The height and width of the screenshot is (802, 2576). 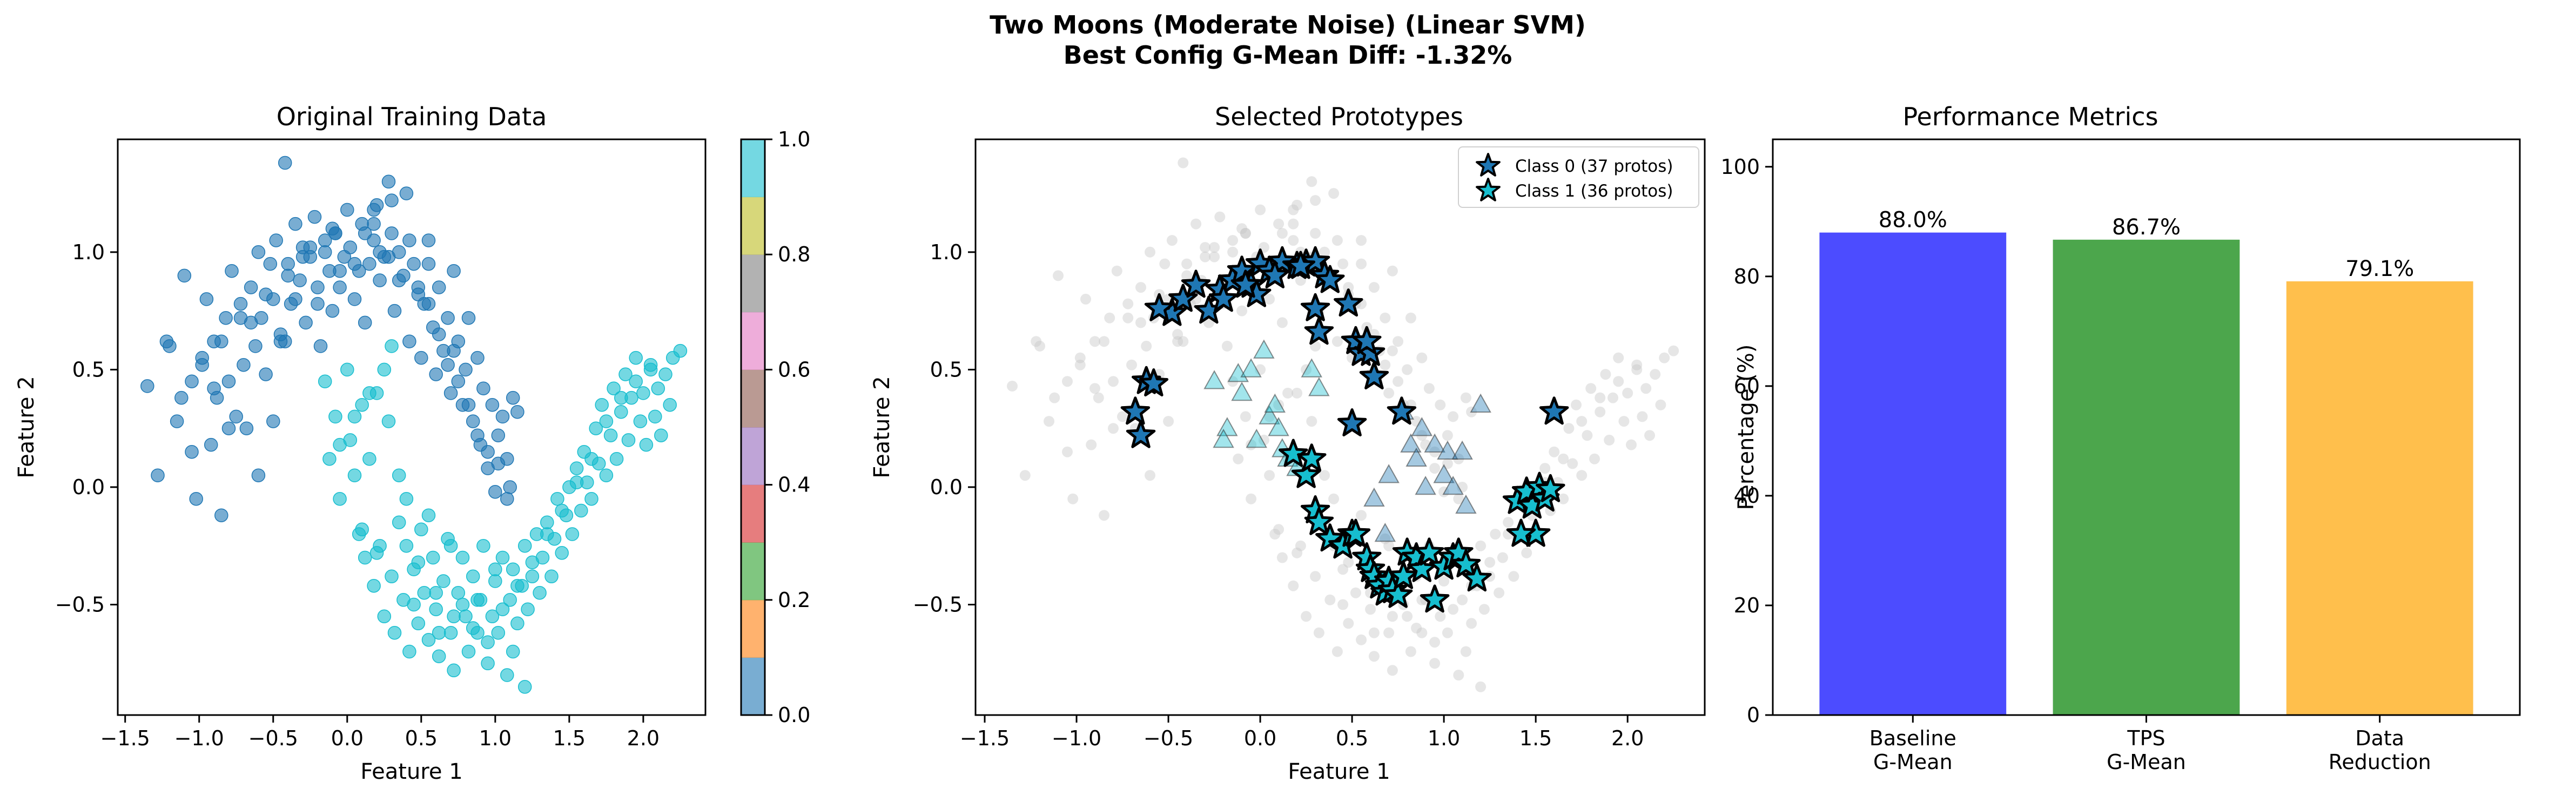 What do you see at coordinates (753, 427) in the screenshot?
I see `colorbar-frame` at bounding box center [753, 427].